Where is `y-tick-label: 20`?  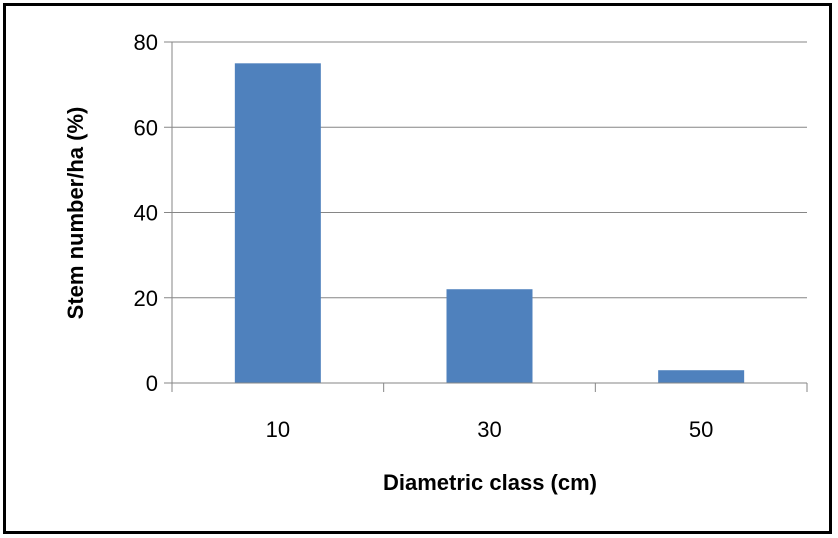
y-tick-label: 20 is located at coordinates (146, 298).